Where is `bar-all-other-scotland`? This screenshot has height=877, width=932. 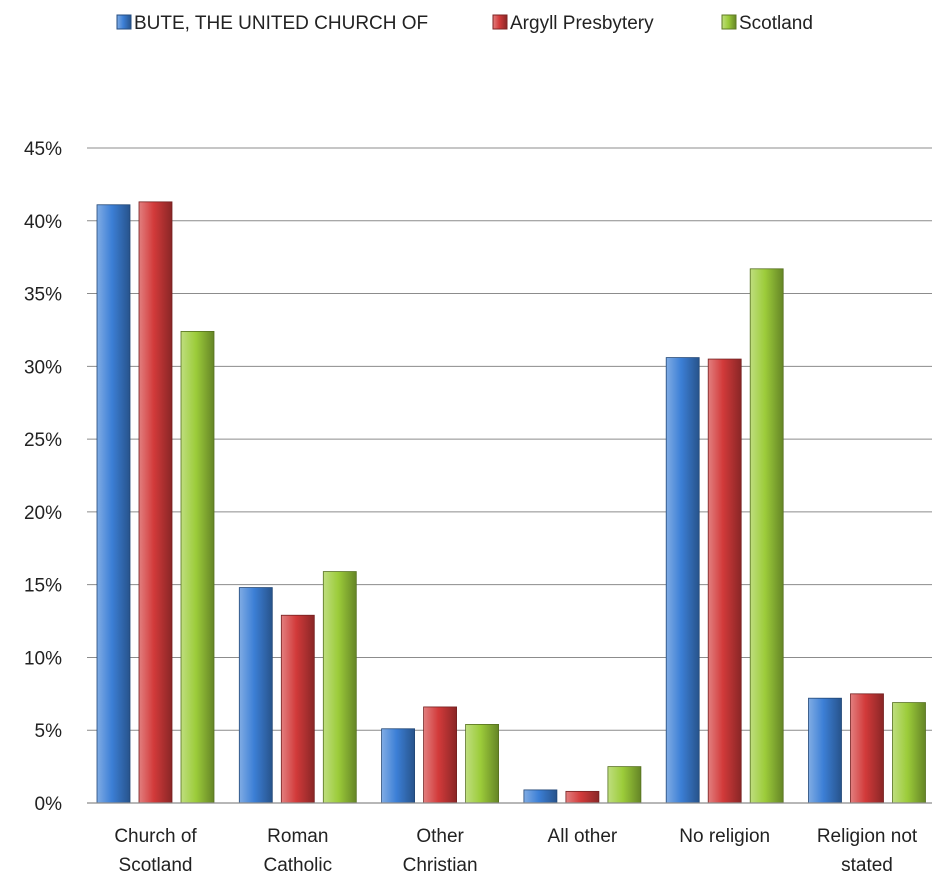 bar-all-other-scotland is located at coordinates (624, 785).